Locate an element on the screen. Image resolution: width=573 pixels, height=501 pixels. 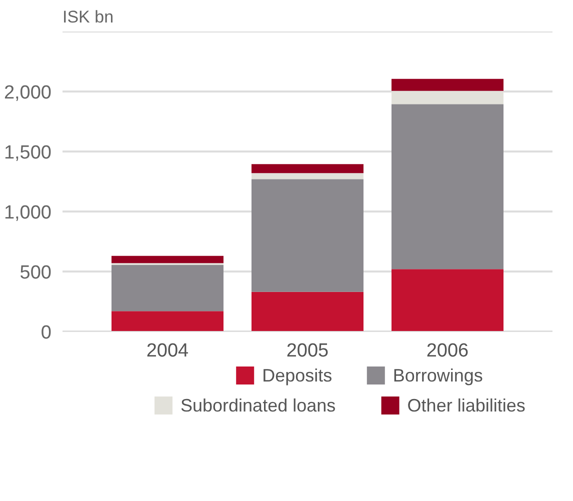
legend-label: Borrowings is located at coordinates (437, 376).